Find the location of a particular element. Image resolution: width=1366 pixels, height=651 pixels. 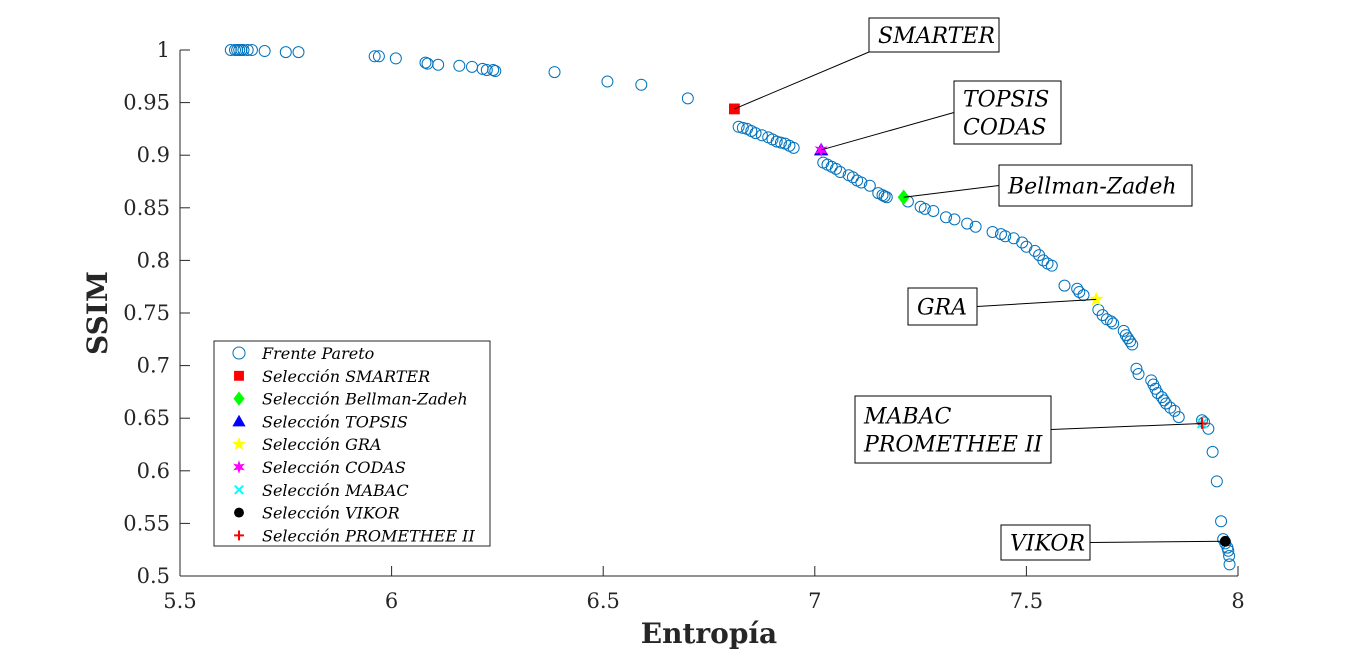

annotation-label: GRA is located at coordinates (942, 308).